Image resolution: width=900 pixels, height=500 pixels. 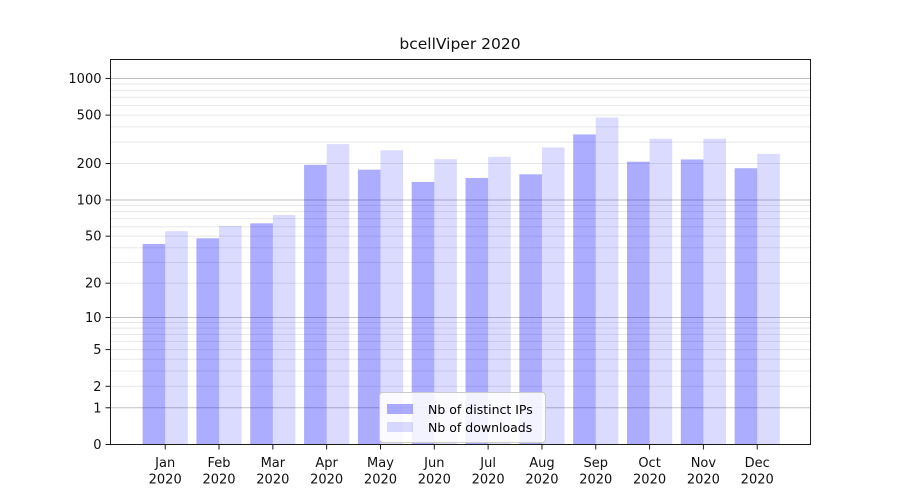 I want to click on x-tick-label-month: Aug, so click(x=541, y=463).